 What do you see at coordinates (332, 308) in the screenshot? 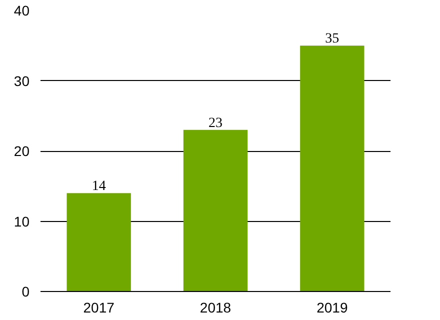
I see `x-tick-label: 2019` at bounding box center [332, 308].